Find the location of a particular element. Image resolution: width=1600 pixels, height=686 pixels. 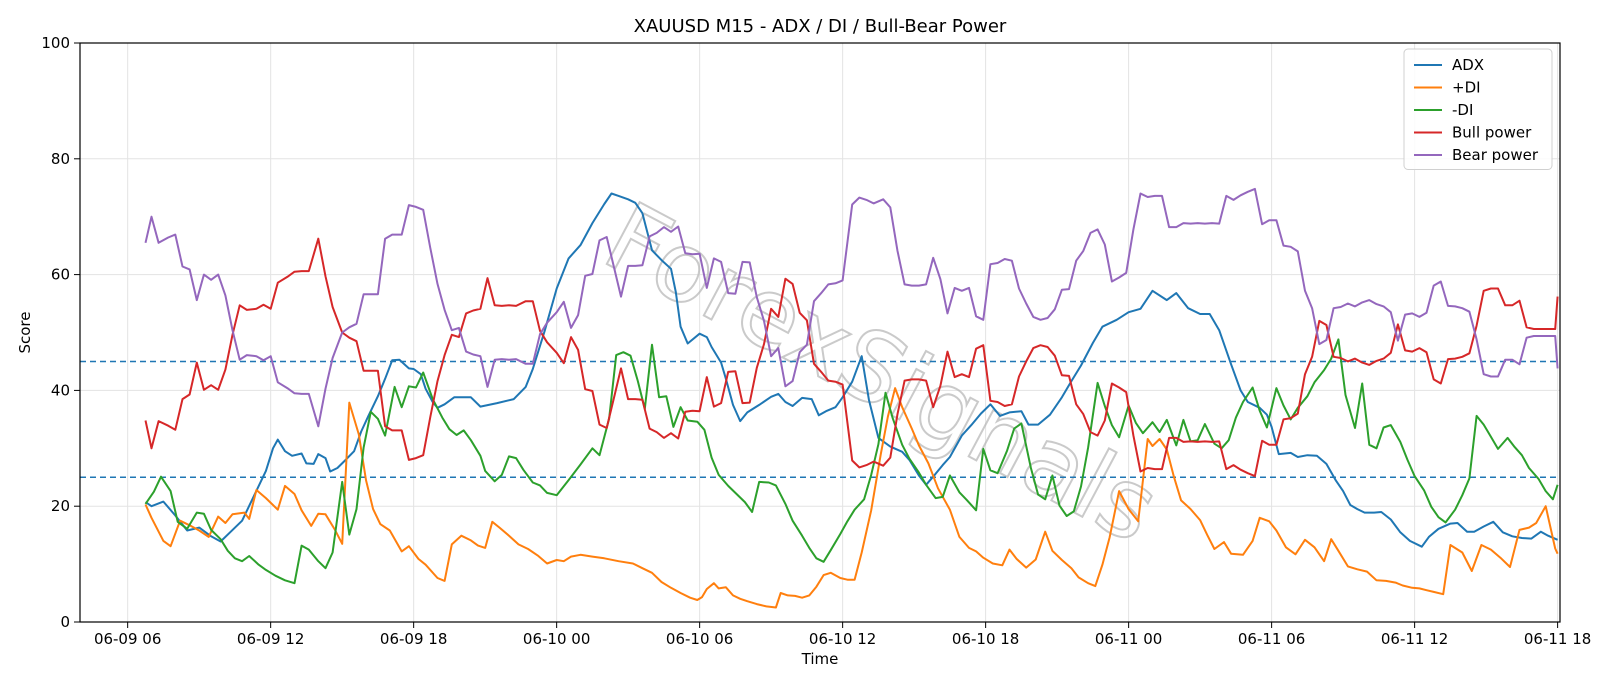

x-tick-label: 06-09 12 is located at coordinates (270, 639).